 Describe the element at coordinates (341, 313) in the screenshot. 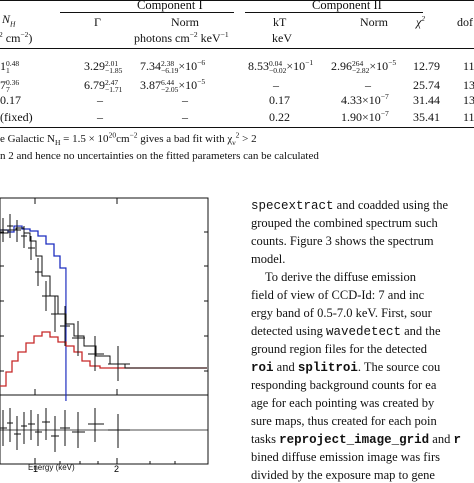

I see `body-line: ergy band of 0.5-7.0 keV. First, sour` at that location.